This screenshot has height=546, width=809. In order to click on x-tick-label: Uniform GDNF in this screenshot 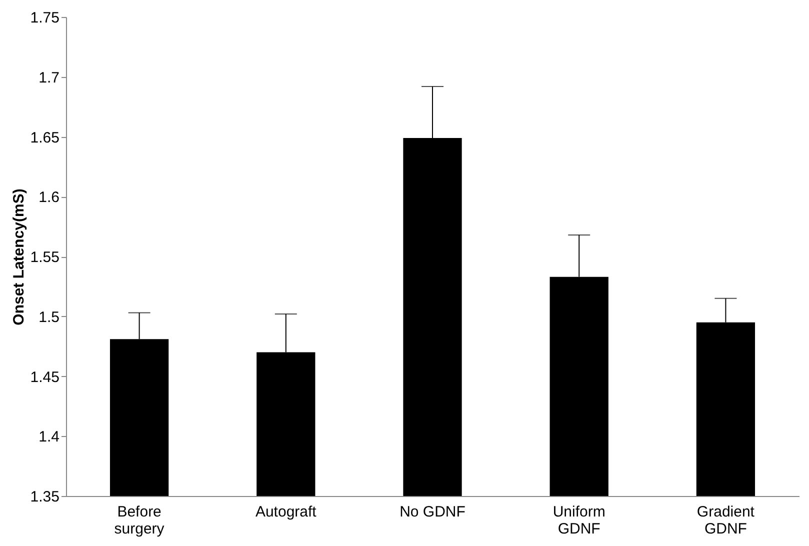, I will do `click(579, 521)`.